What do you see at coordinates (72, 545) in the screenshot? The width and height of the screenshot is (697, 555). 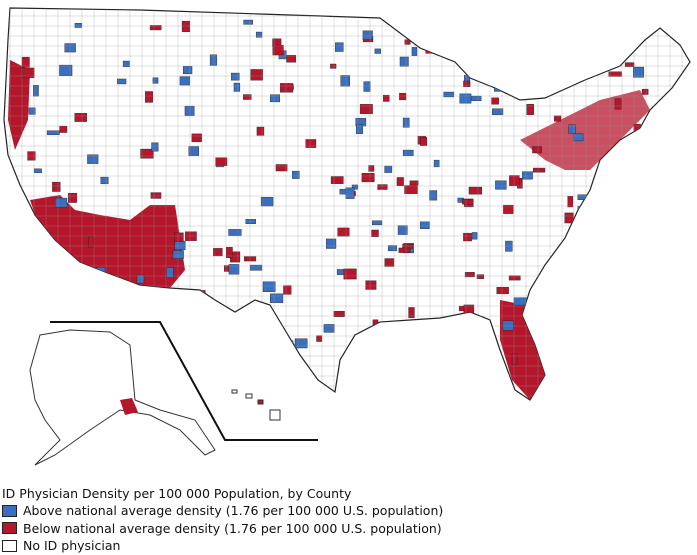 I see `legend-label: No ID physician` at bounding box center [72, 545].